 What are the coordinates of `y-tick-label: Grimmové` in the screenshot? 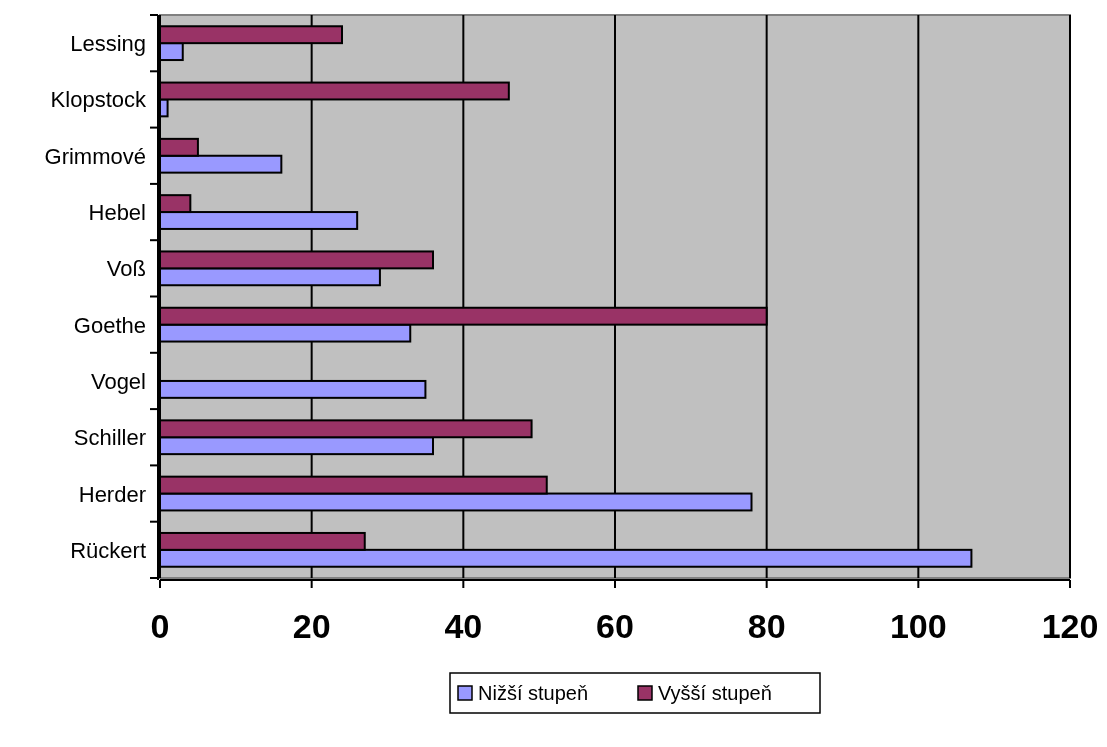 It's located at (95, 156).